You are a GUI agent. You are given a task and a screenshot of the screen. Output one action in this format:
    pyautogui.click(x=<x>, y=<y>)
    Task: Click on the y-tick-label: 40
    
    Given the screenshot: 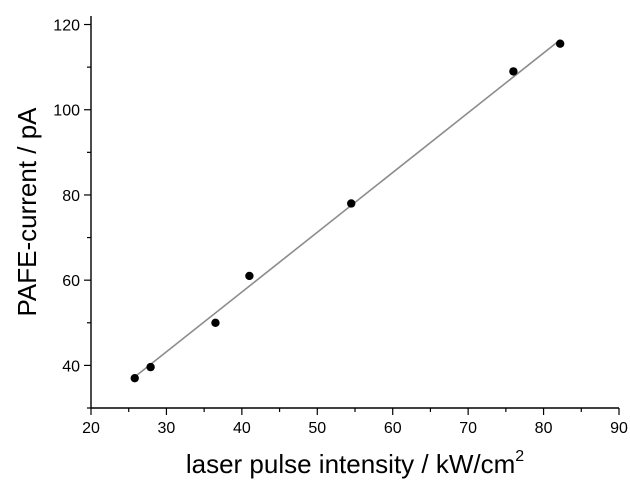 What is the action you would take?
    pyautogui.click(x=71, y=366)
    